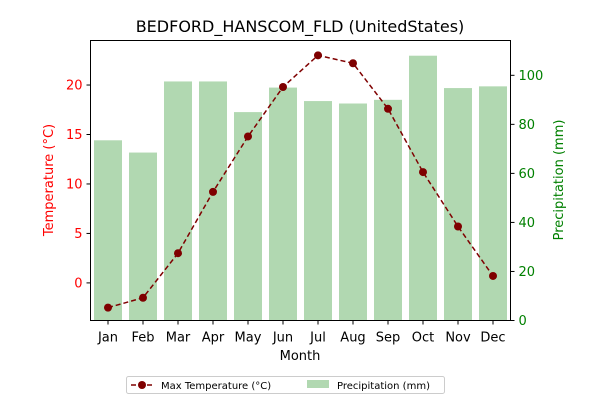  What do you see at coordinates (213, 338) in the screenshot?
I see `x-tick-label: Apr` at bounding box center [213, 338].